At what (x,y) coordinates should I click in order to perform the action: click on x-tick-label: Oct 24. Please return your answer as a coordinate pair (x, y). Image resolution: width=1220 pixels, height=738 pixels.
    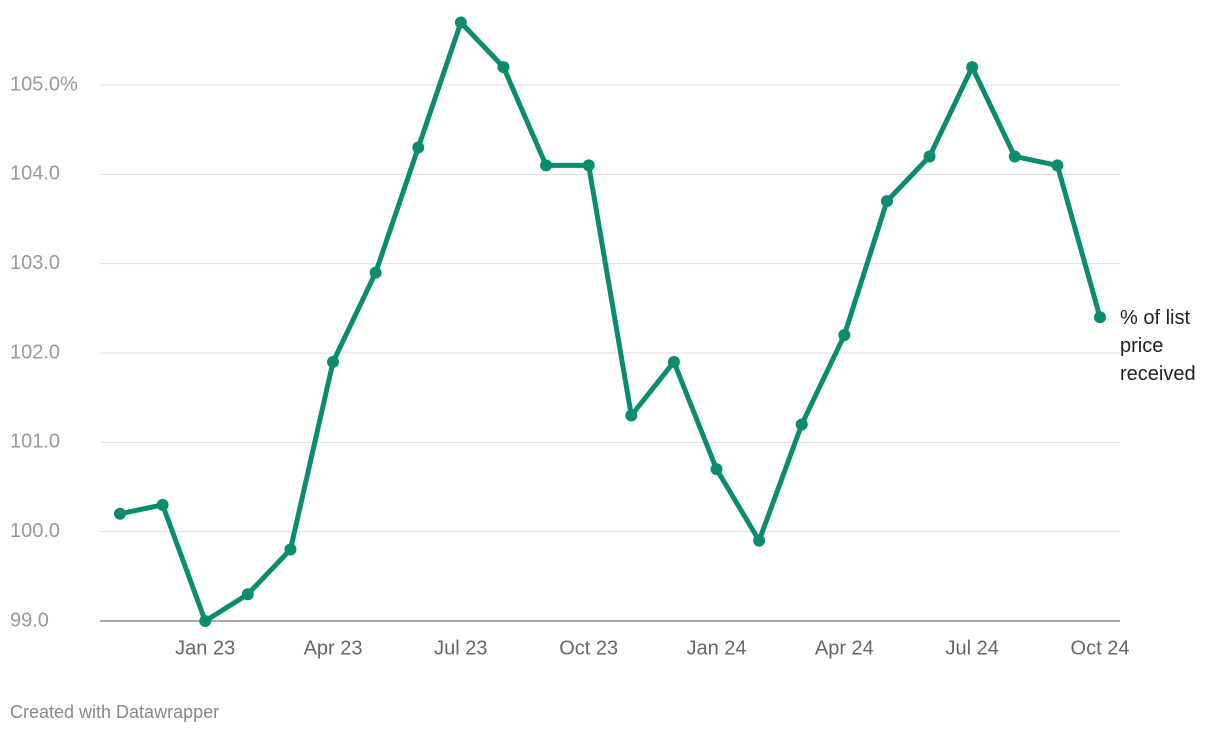
    Looking at the image, I should click on (1100, 648).